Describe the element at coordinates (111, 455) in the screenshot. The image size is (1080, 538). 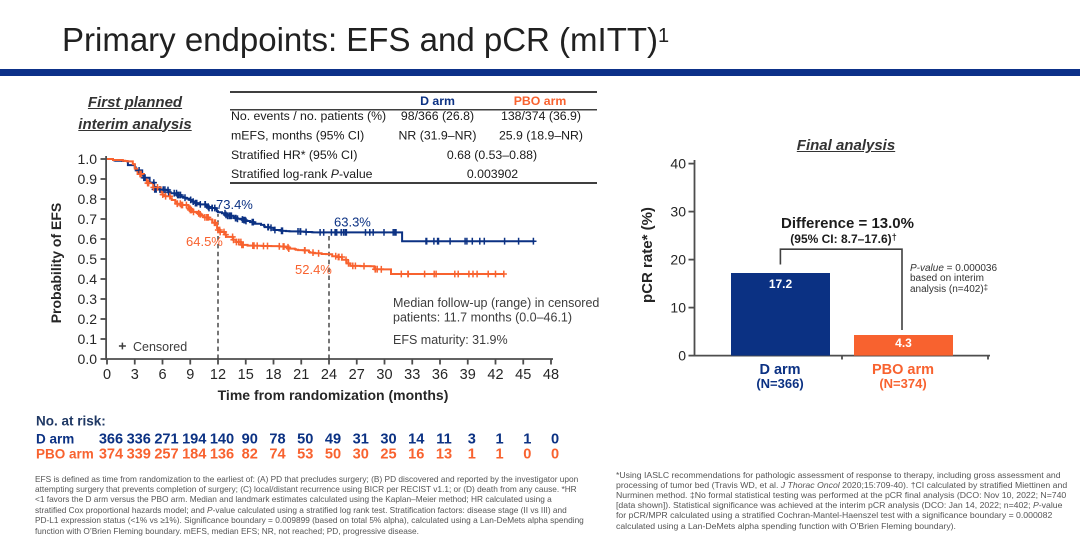
I see `svg-text: 374` at that location.